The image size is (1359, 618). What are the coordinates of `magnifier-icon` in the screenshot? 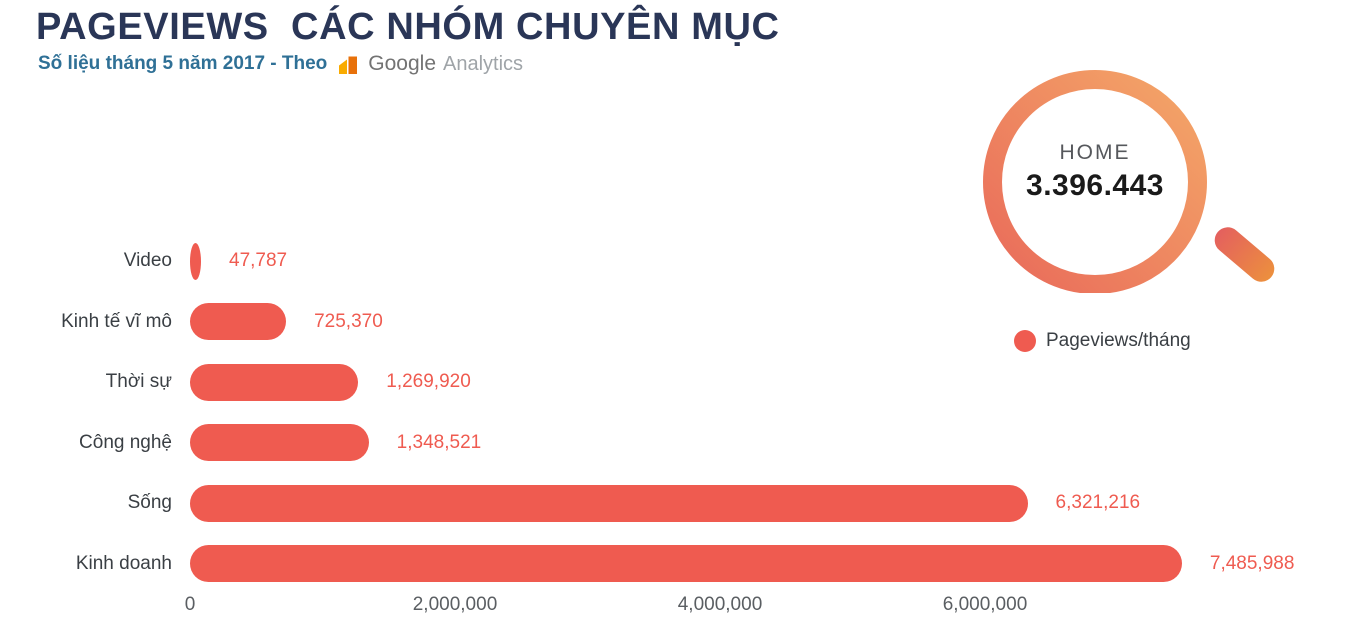 It's located at (1129, 181).